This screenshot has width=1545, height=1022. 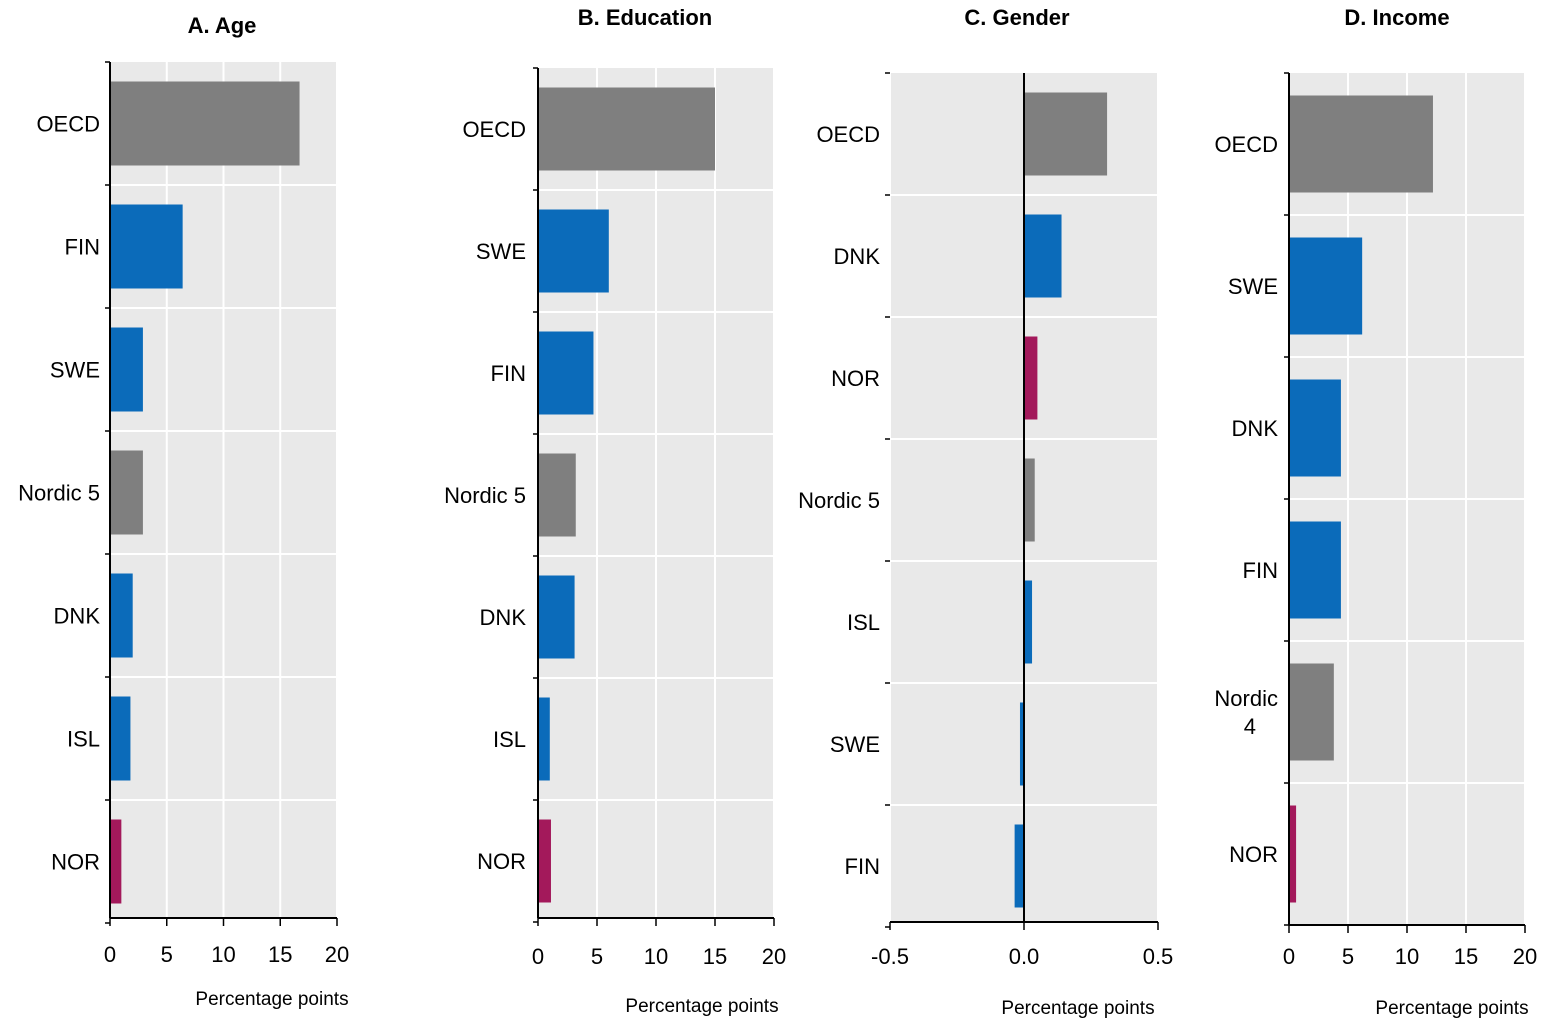 What do you see at coordinates (538, 956) in the screenshot?
I see `panel-b-x-tick-label: 0` at bounding box center [538, 956].